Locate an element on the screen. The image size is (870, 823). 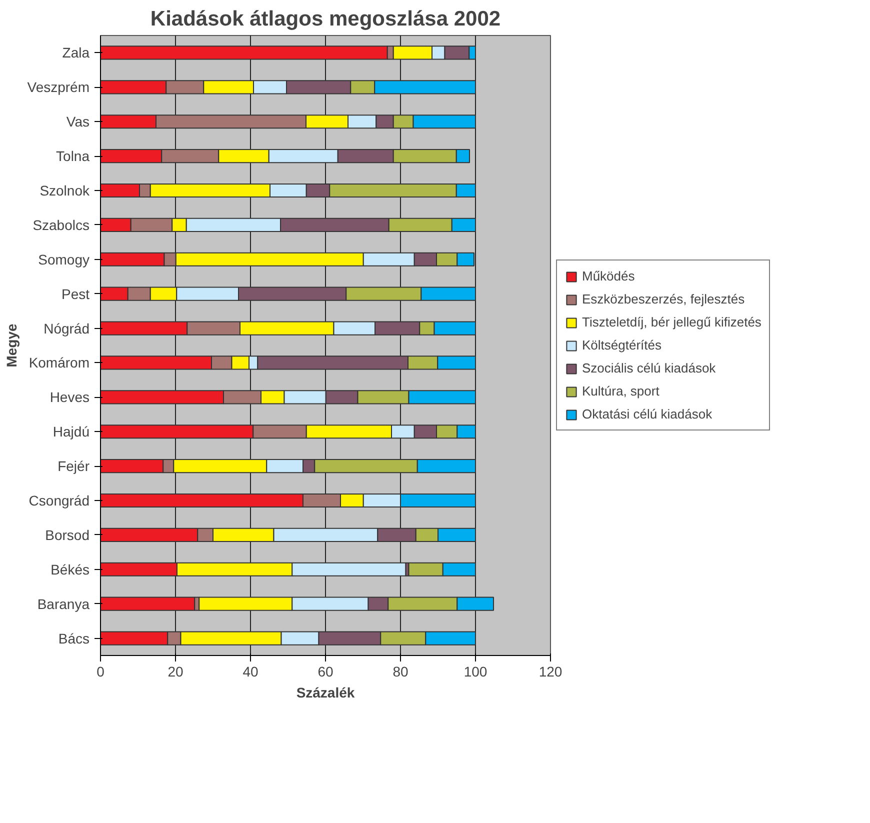
y-tick-label: Nógrád is located at coordinates (67, 328).